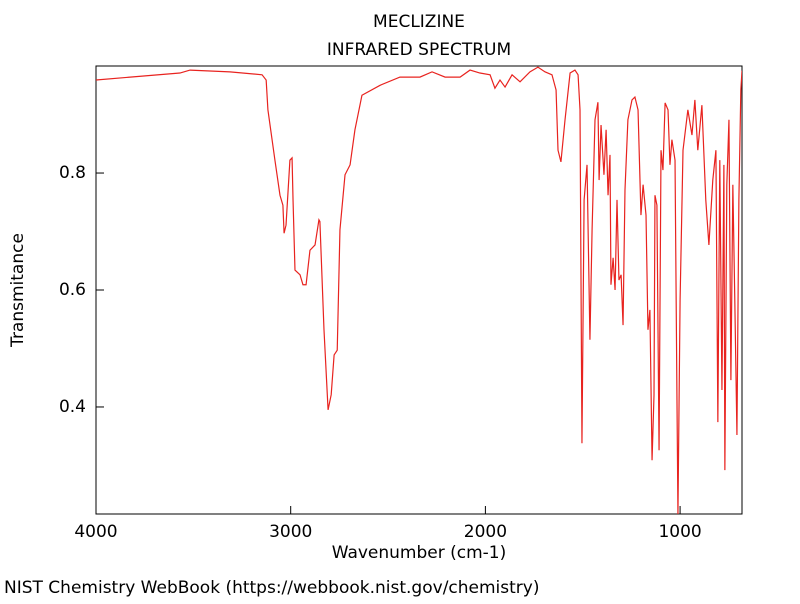  Describe the element at coordinates (18, 290) in the screenshot. I see `y-axis-label: Transmitance` at that location.